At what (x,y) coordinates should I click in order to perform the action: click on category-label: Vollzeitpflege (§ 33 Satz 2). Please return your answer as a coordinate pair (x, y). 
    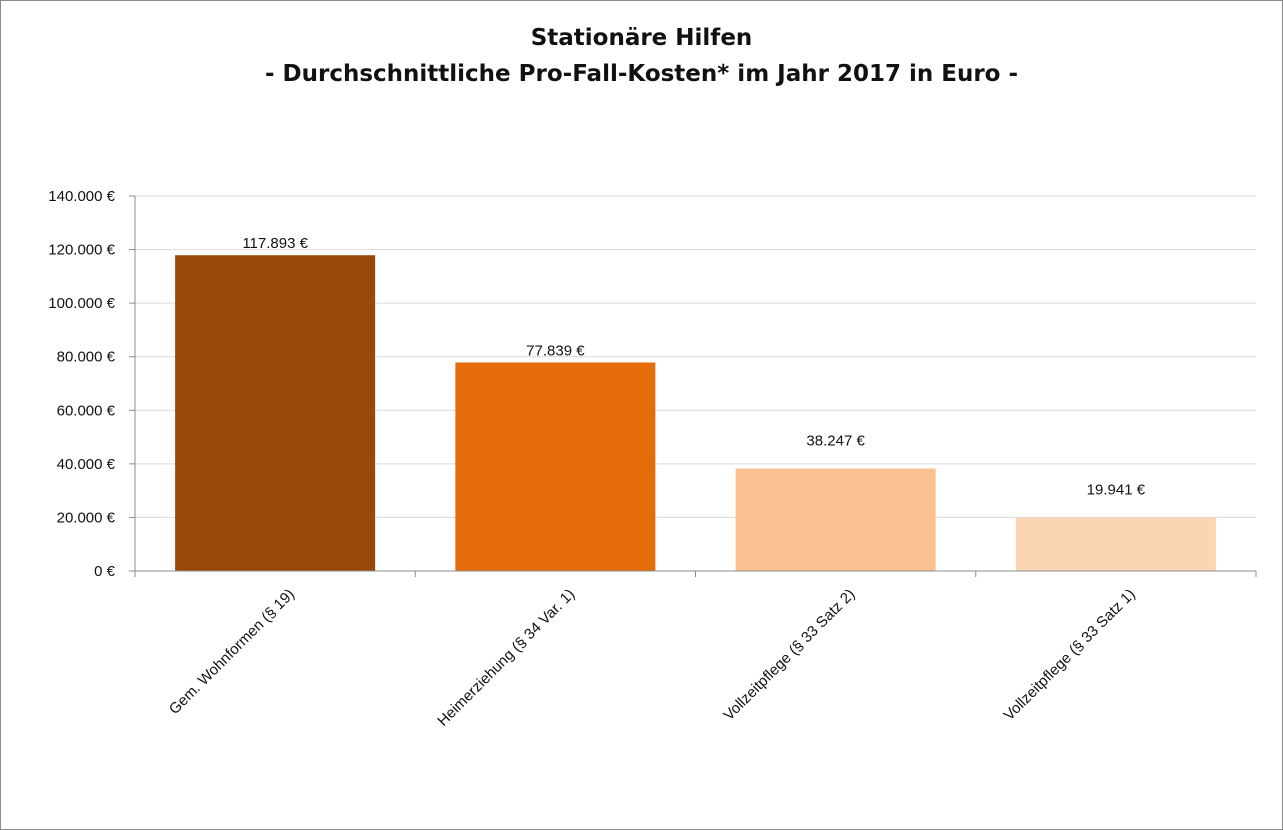
    Looking at the image, I should click on (789, 655).